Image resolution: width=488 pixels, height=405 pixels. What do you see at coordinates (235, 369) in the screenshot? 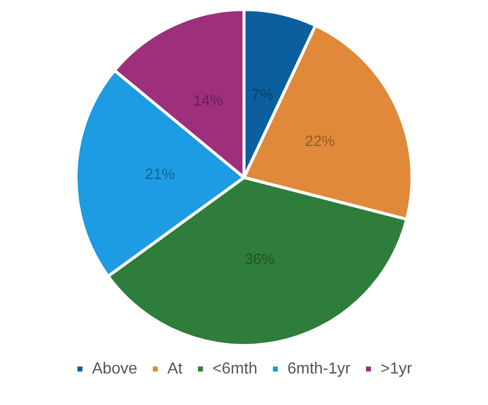
I see `legend-label: <6mth` at bounding box center [235, 369].